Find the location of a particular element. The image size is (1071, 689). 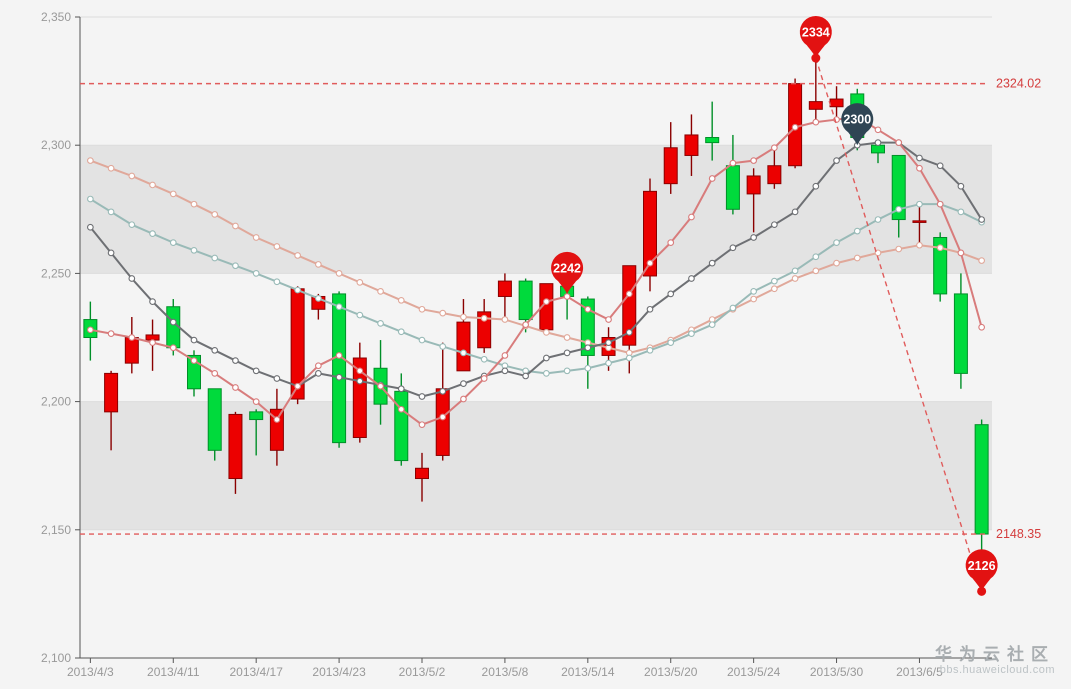

markline-max-close: 2324.02 is located at coordinates (560, 84).